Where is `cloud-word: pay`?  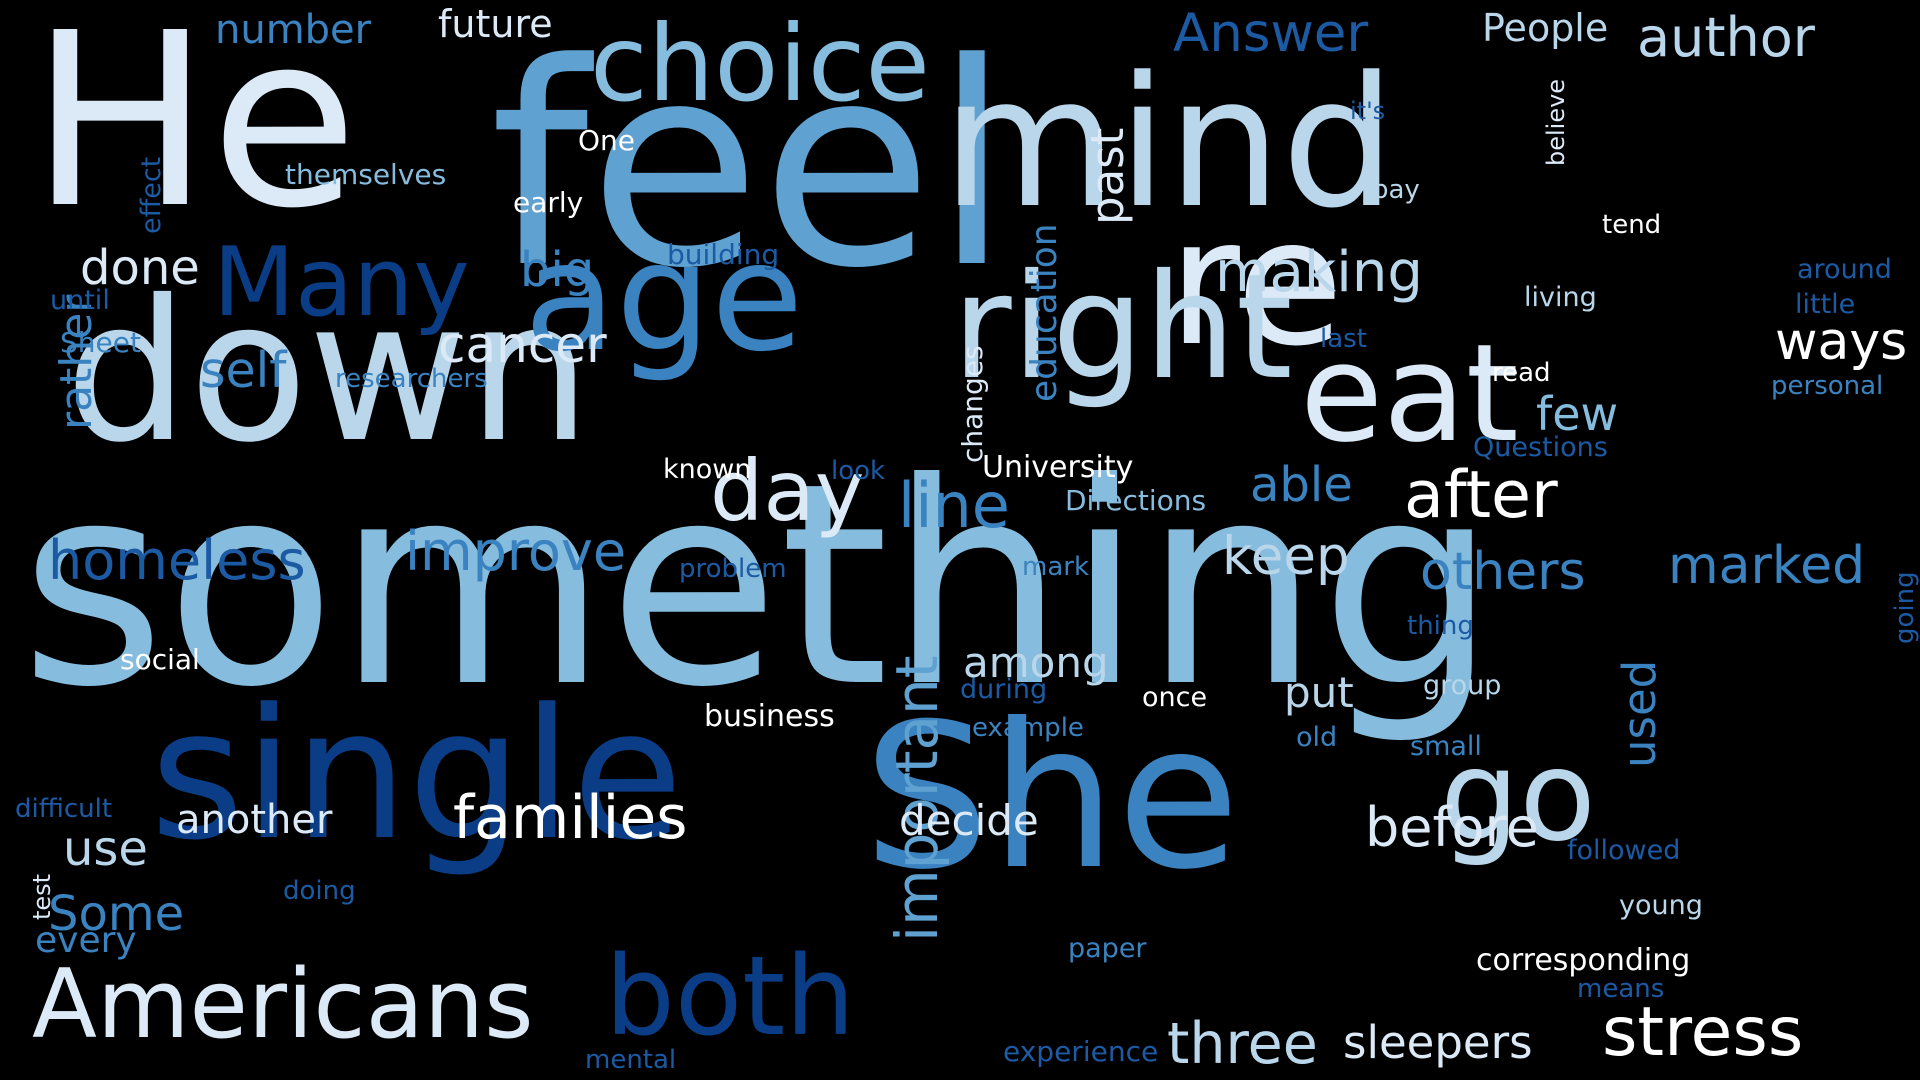 cloud-word: pay is located at coordinates (1396, 189).